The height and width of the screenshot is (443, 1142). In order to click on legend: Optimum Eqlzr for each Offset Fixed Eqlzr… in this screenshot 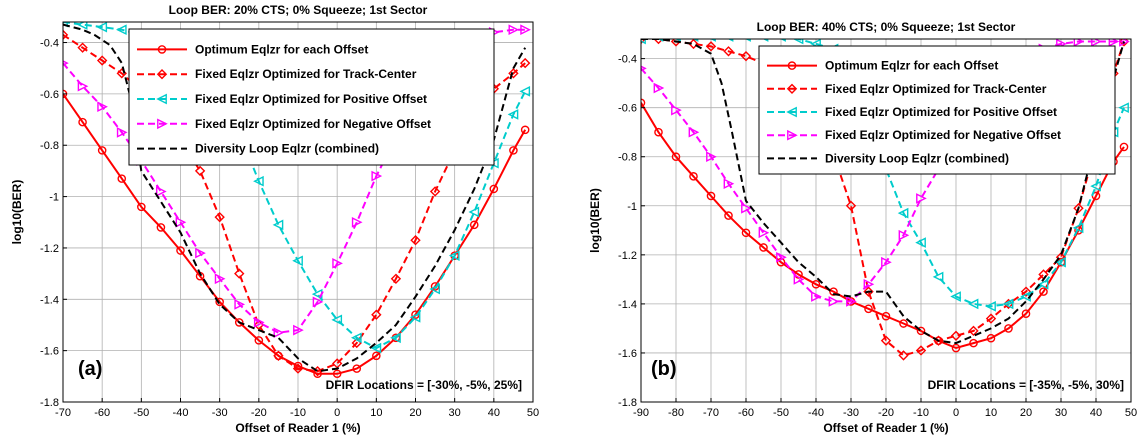, I will do `click(311, 97)`.